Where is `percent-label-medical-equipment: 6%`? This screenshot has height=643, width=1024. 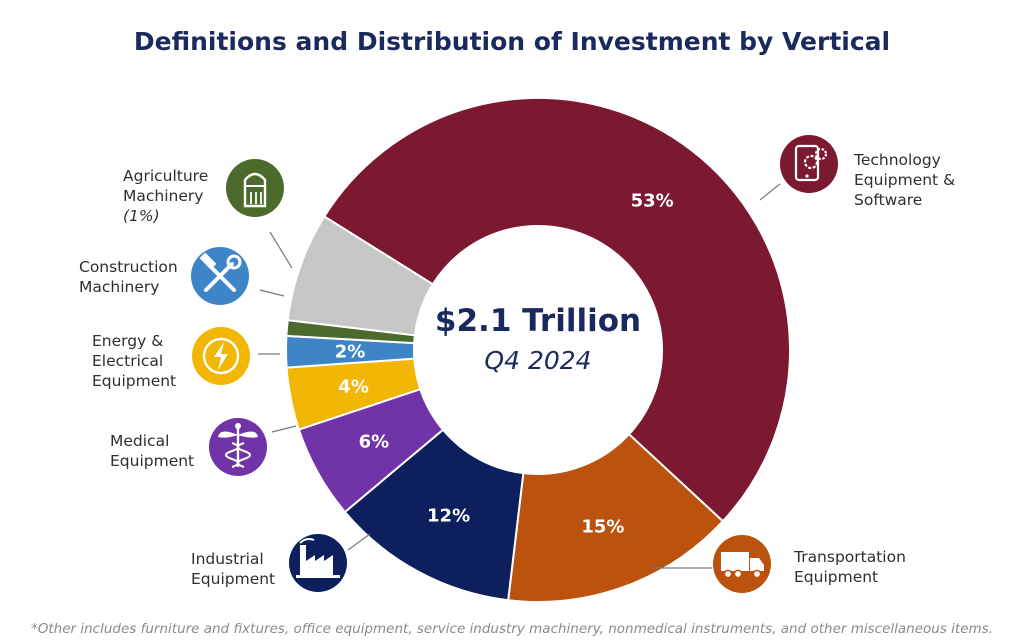
percent-label-medical-equipment: 6% is located at coordinates (374, 442).